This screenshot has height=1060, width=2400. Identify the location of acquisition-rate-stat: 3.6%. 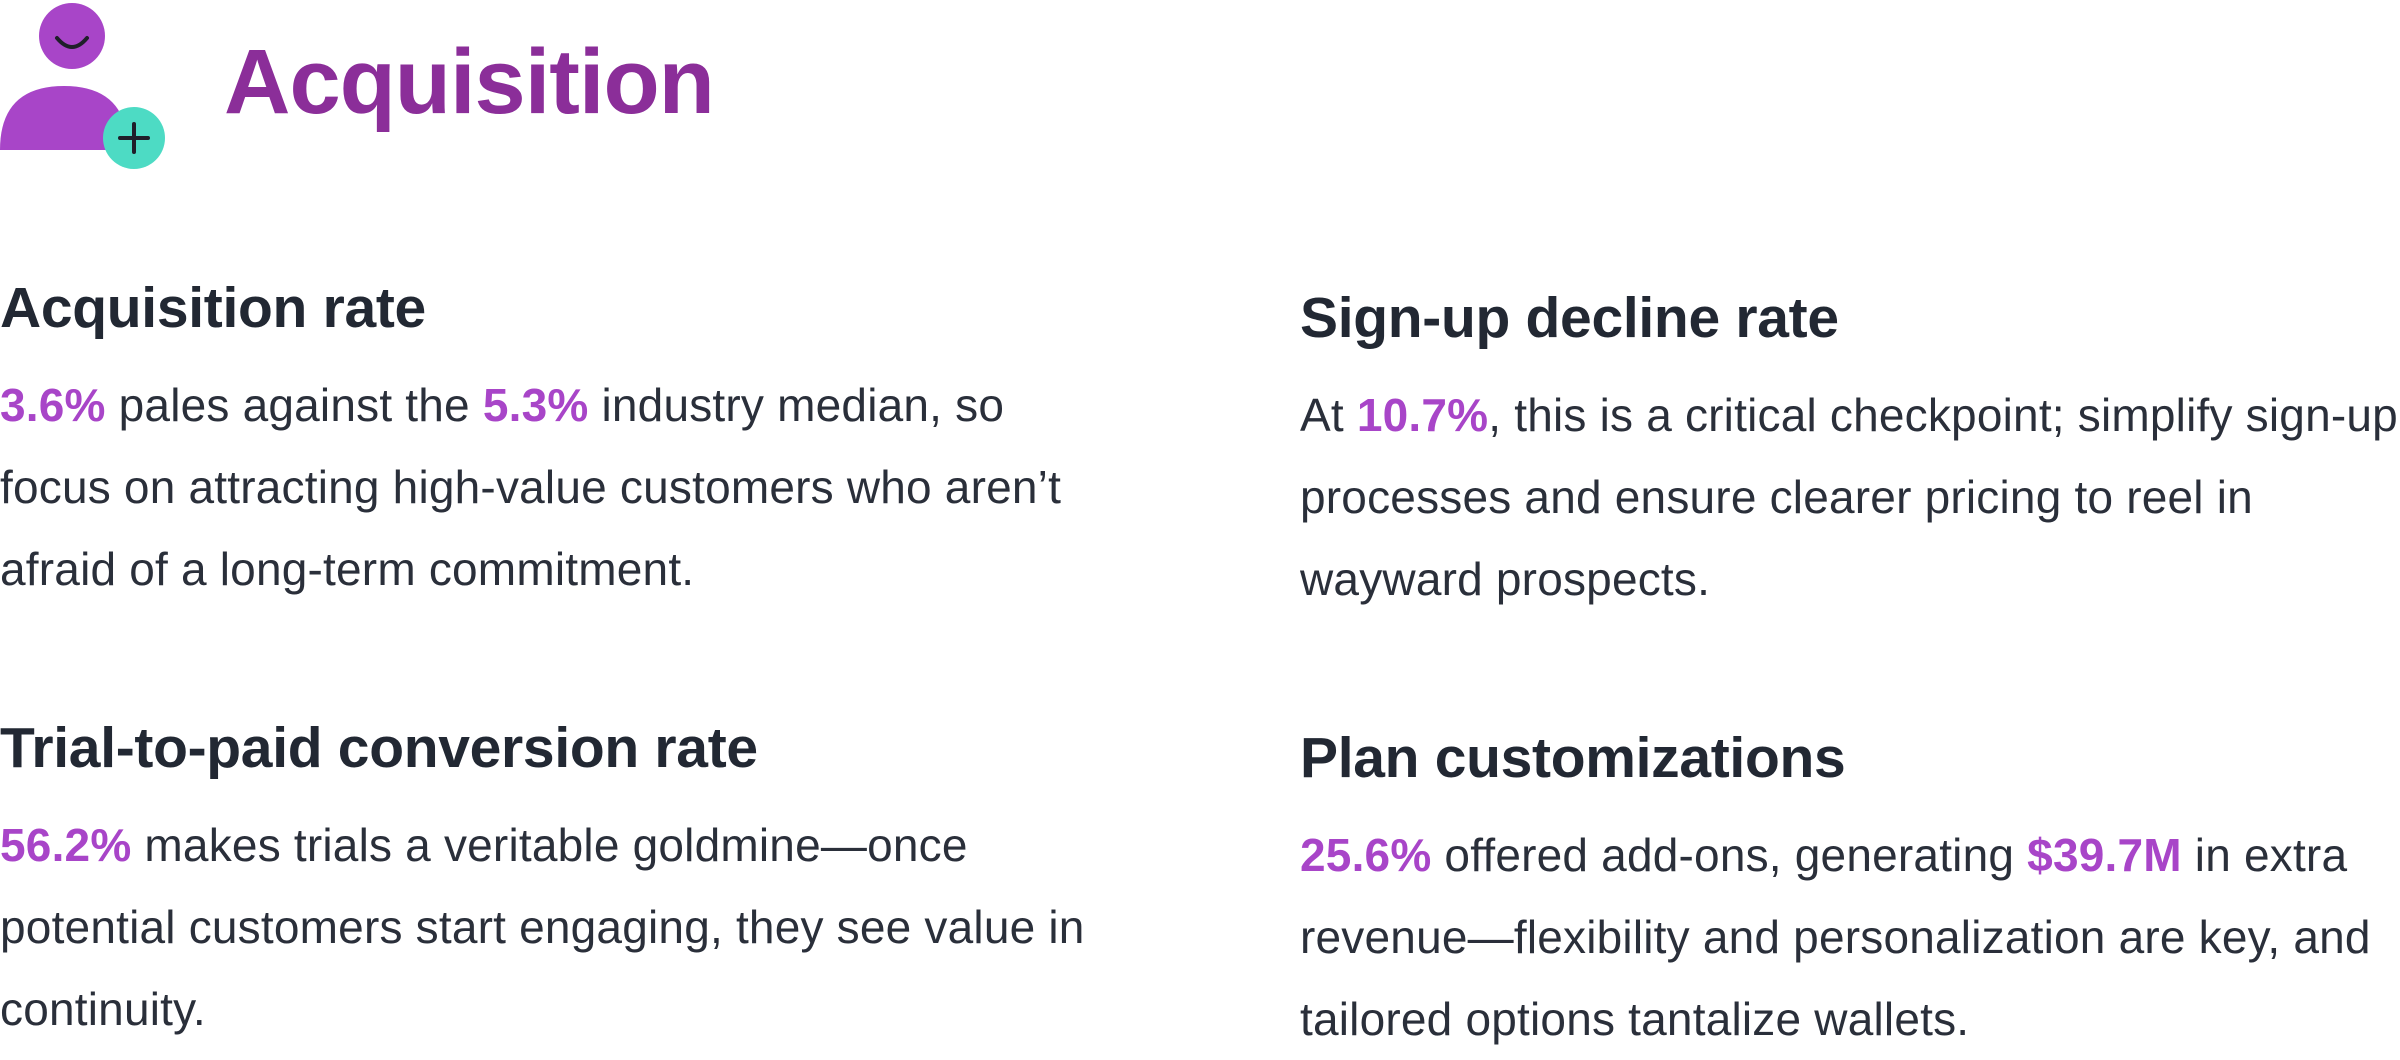
(53, 405).